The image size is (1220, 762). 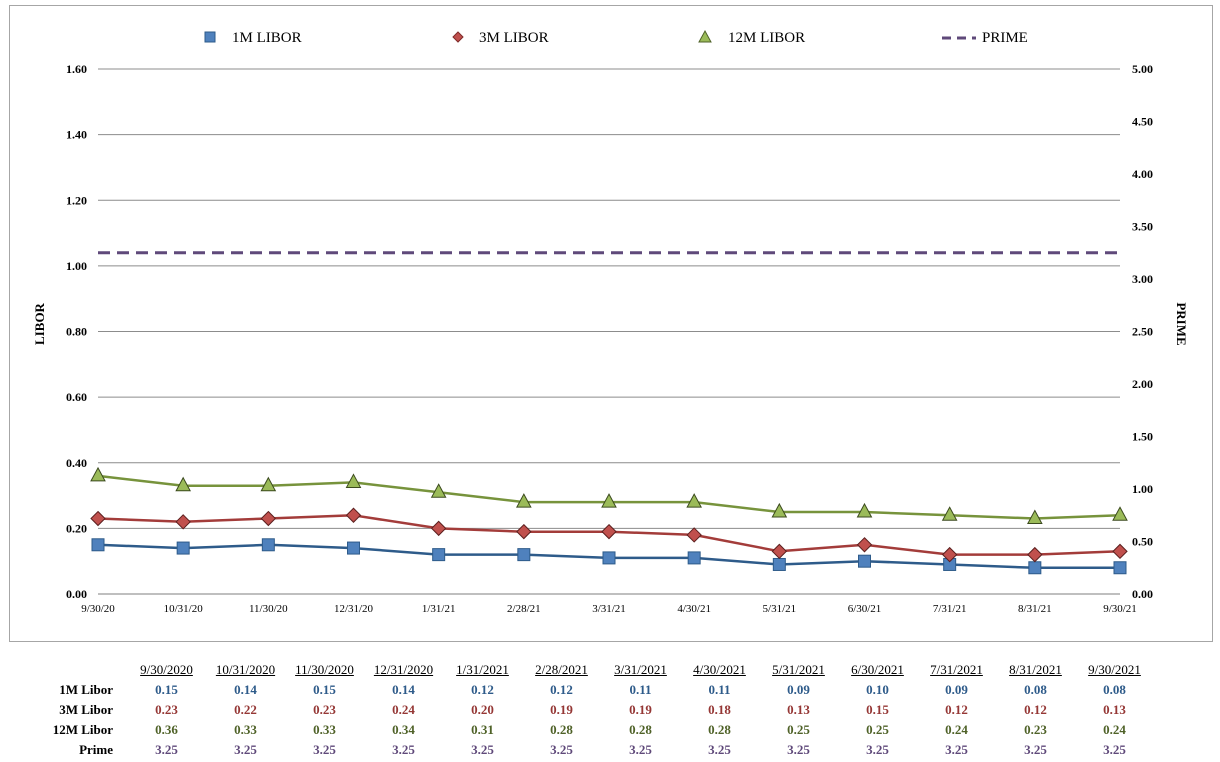 I want to click on table-cell: 0.31, so click(x=482, y=729).